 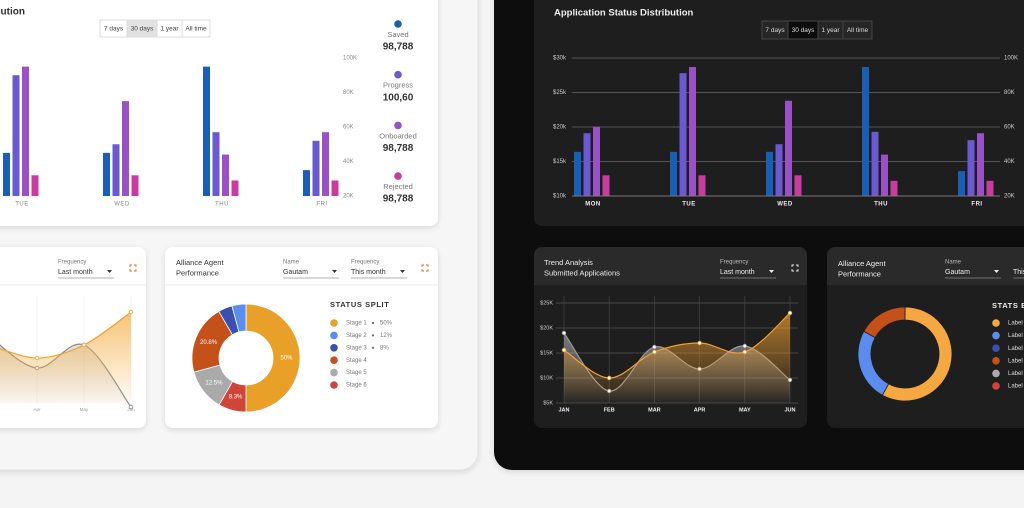 I want to click on legend-label: Progress, so click(x=398, y=85).